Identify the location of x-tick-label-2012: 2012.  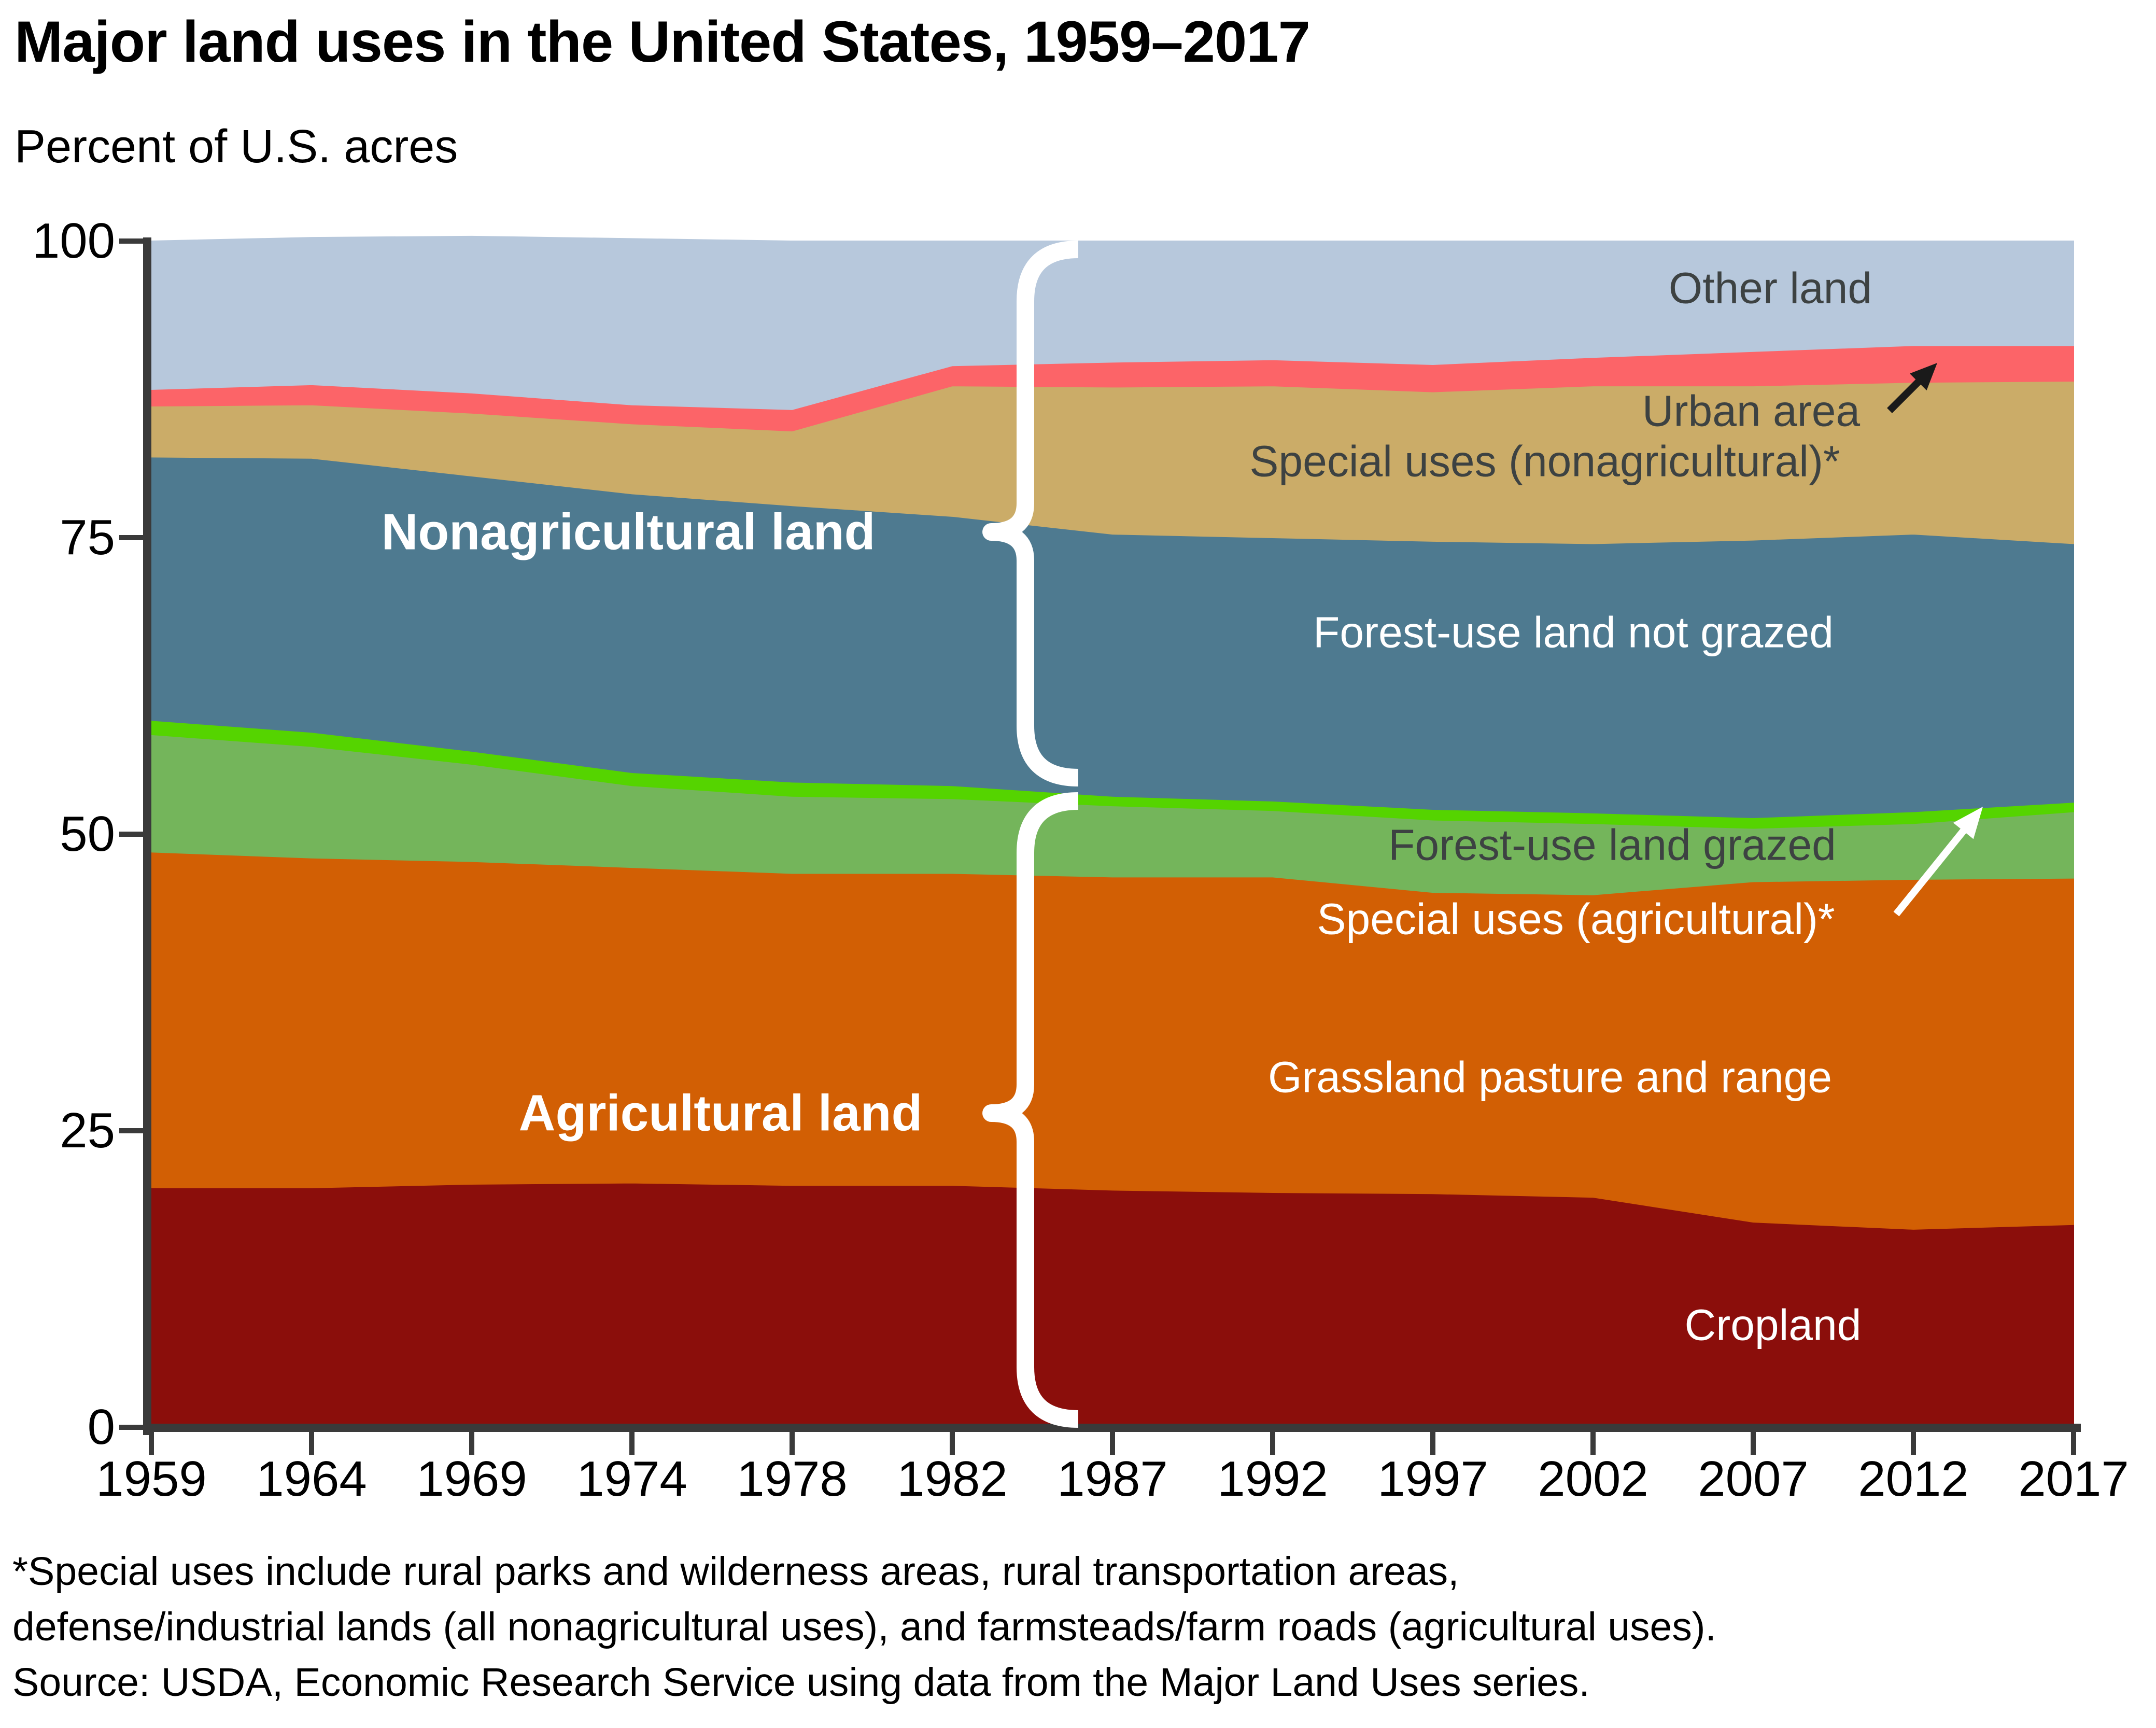
(1914, 1479).